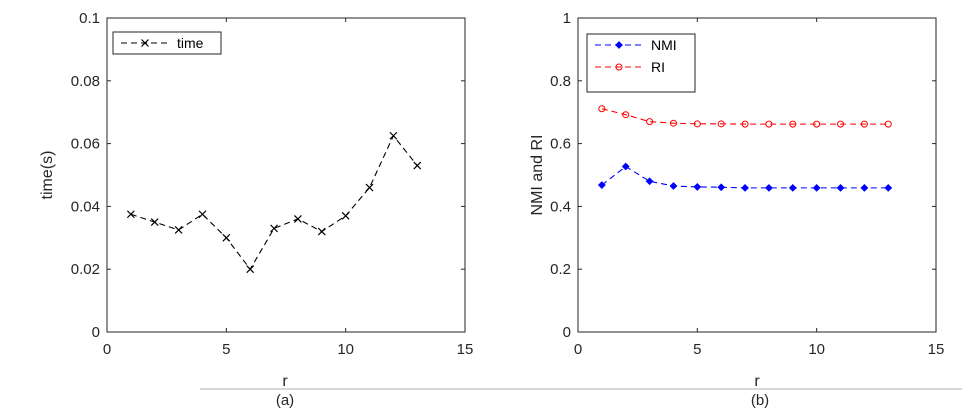 The image size is (962, 410). Describe the element at coordinates (560, 206) in the screenshot. I see `chart-b-ytick-label: 0.4` at that location.